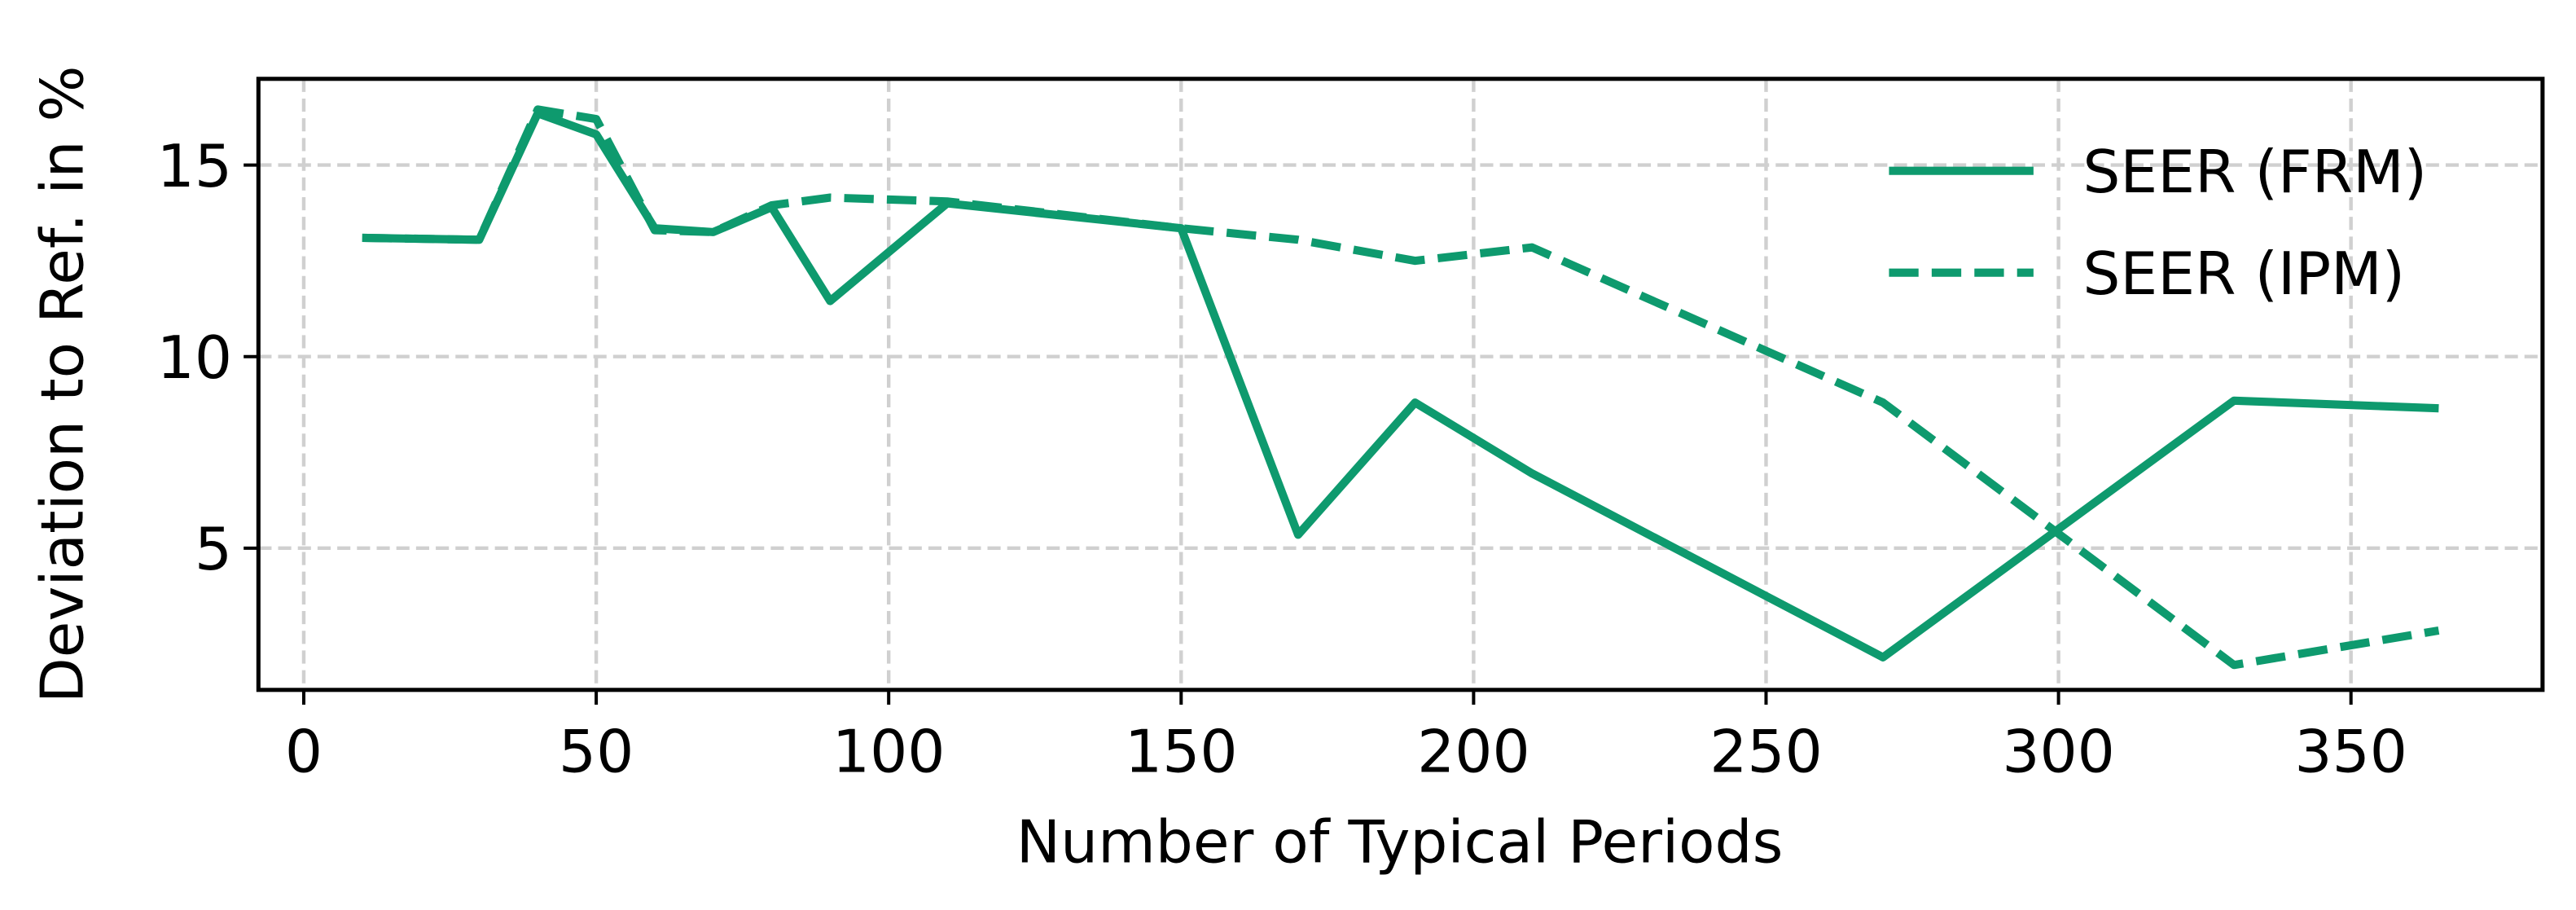 This screenshot has width=2576, height=910. What do you see at coordinates (194, 359) in the screenshot?
I see `y-tick-label: 10` at bounding box center [194, 359].